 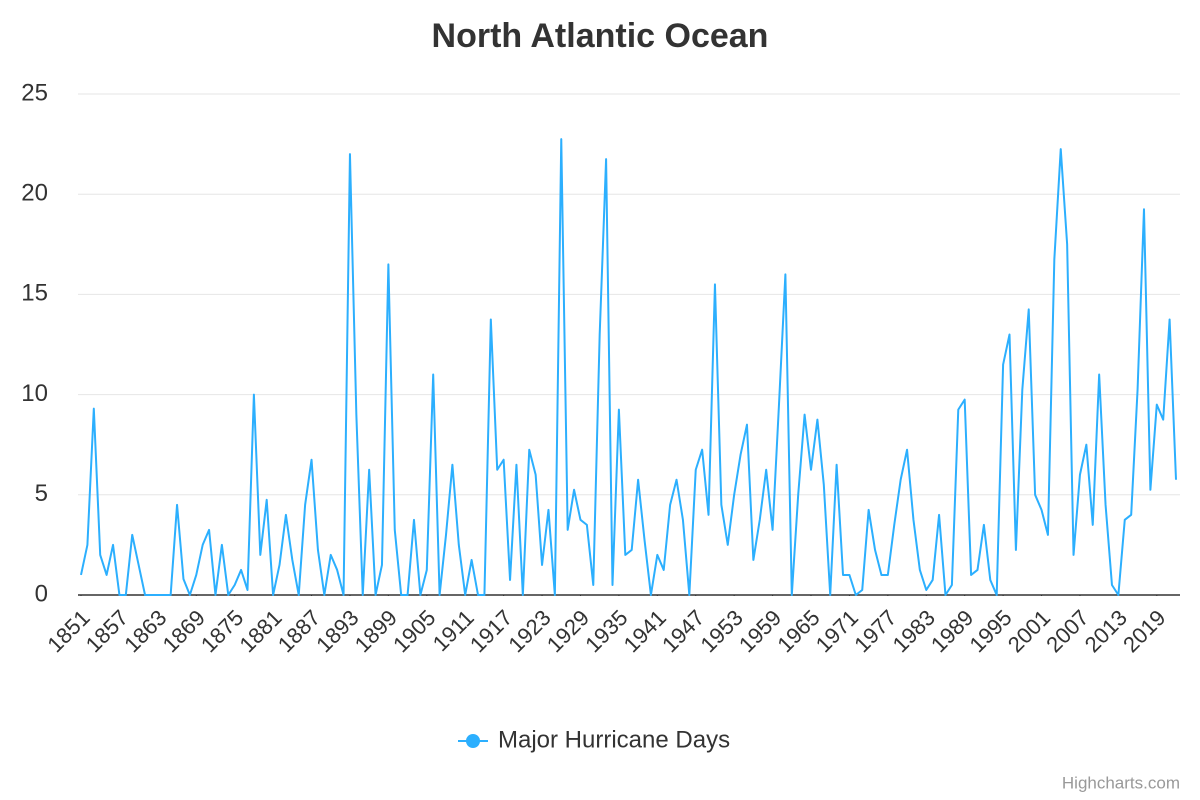 I want to click on legend-marker, so click(x=473, y=741).